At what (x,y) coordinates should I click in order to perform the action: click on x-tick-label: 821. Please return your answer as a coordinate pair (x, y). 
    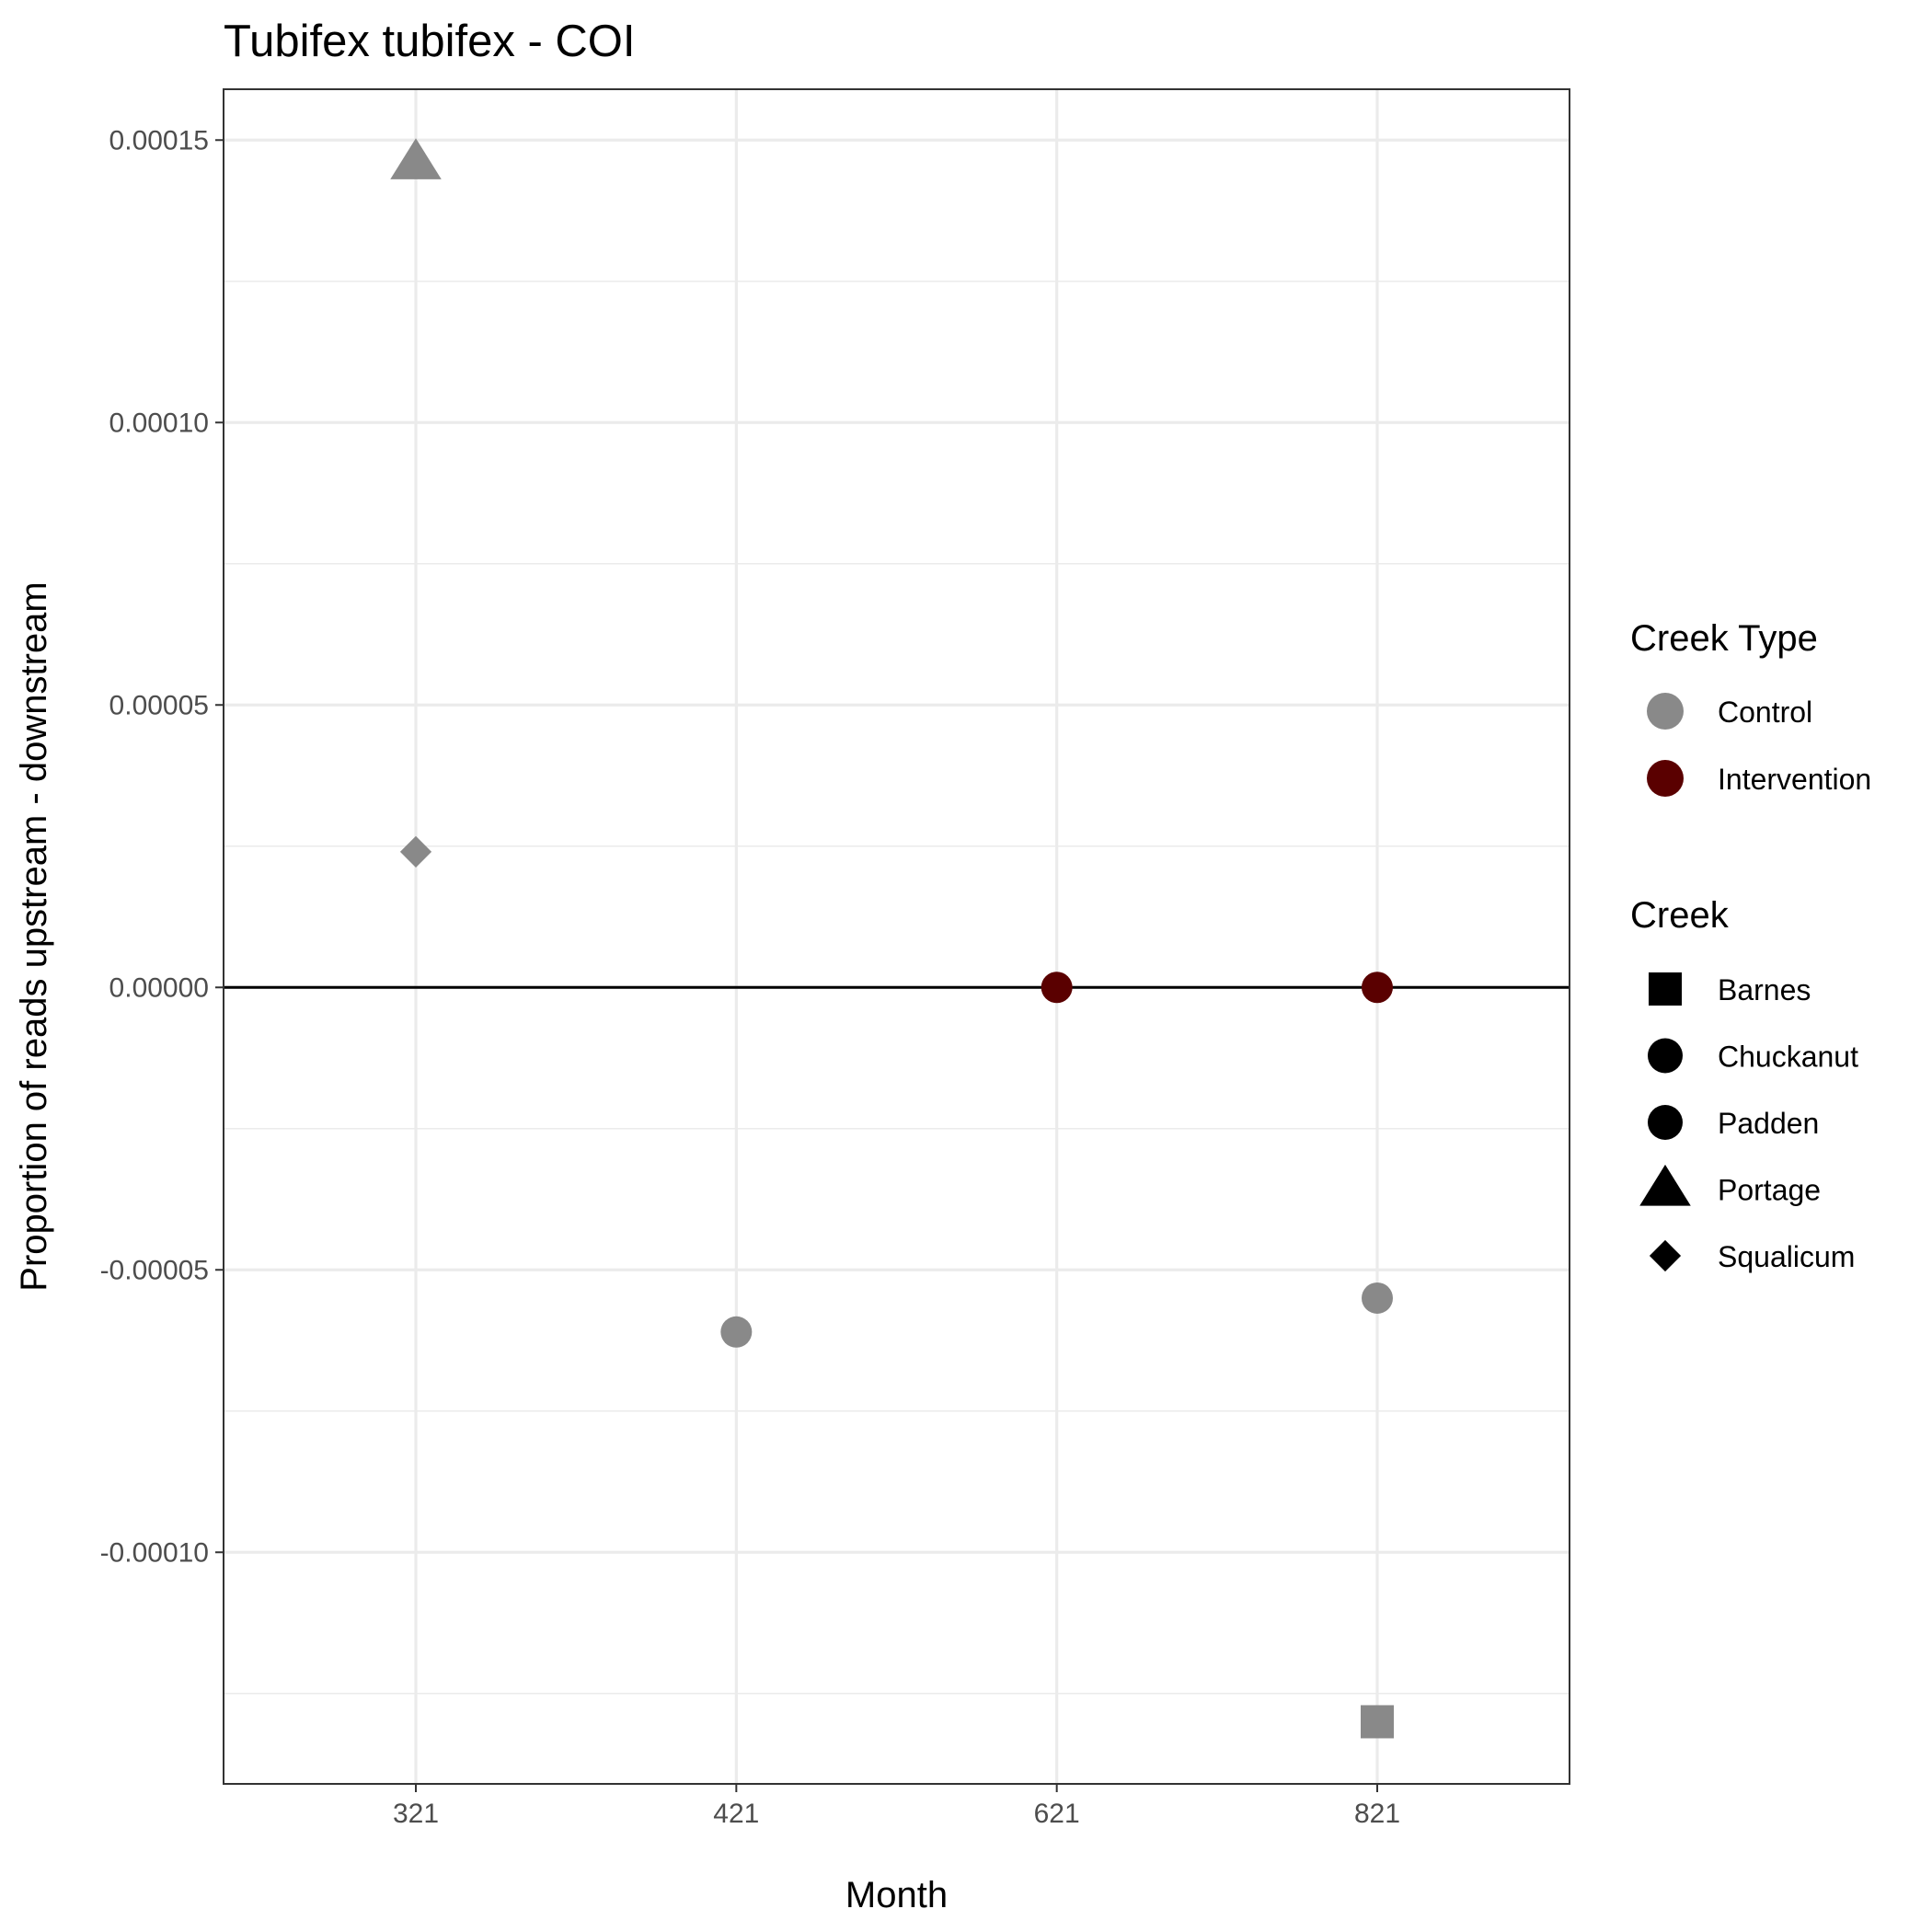
    Looking at the image, I should click on (1377, 1814).